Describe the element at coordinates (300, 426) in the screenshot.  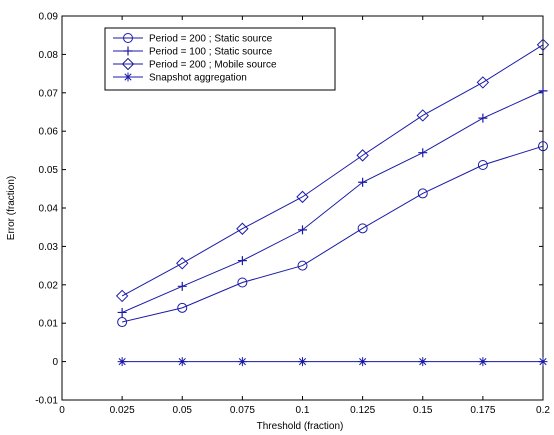
I see `x-axis-label: Threshold (fraction)` at that location.